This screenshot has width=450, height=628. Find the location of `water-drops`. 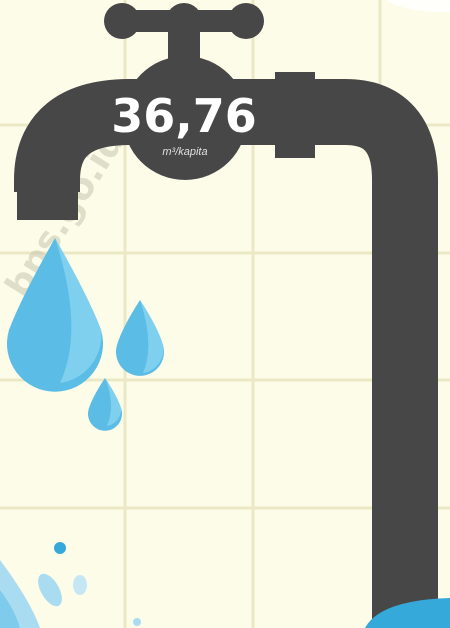

water-drops is located at coordinates (85, 334).